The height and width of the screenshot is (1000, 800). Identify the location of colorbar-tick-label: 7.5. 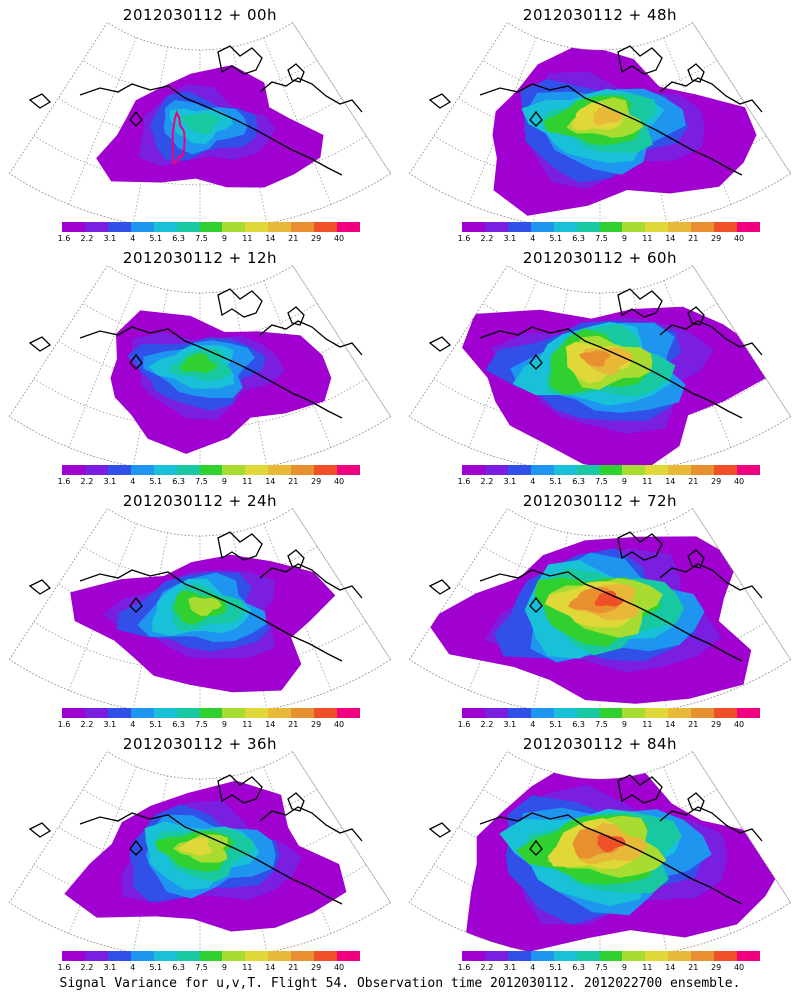
(201, 724).